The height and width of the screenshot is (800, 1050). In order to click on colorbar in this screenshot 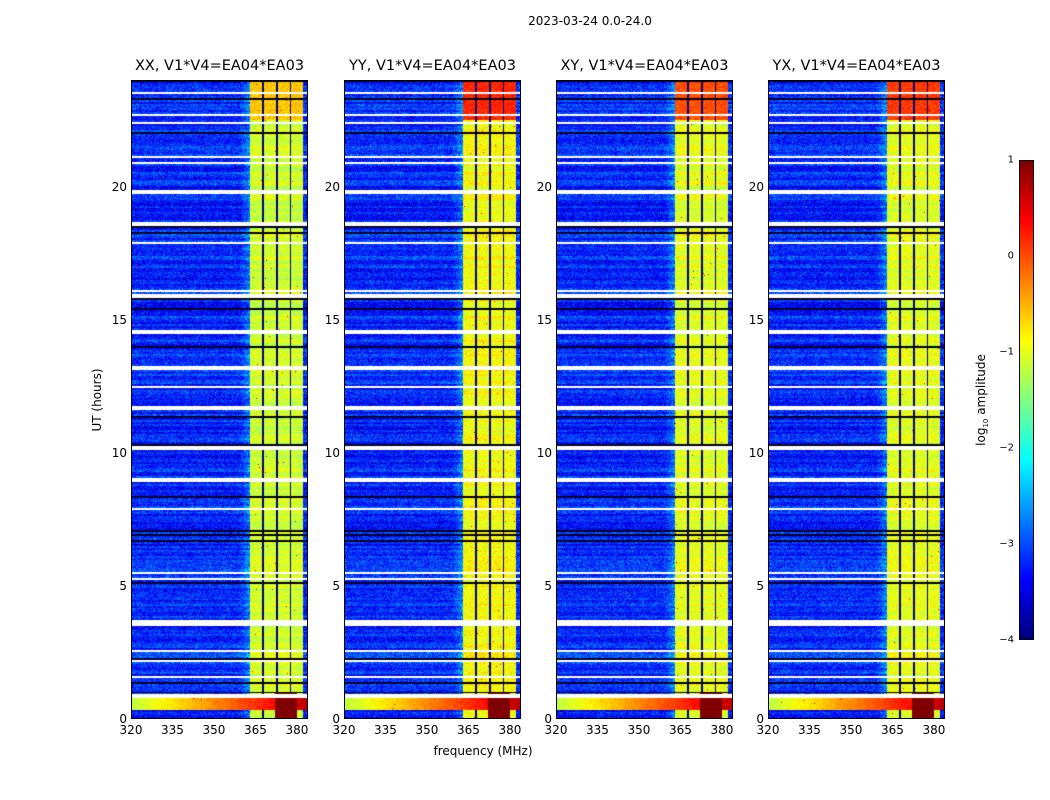, I will do `click(1026, 400)`.